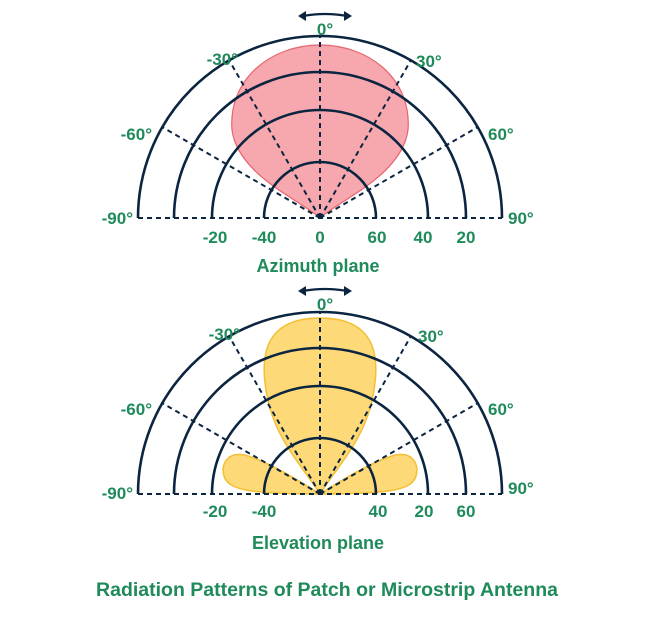 The image size is (650, 620). What do you see at coordinates (264, 237) in the screenshot?
I see `azimuth-radial-label: -40` at bounding box center [264, 237].